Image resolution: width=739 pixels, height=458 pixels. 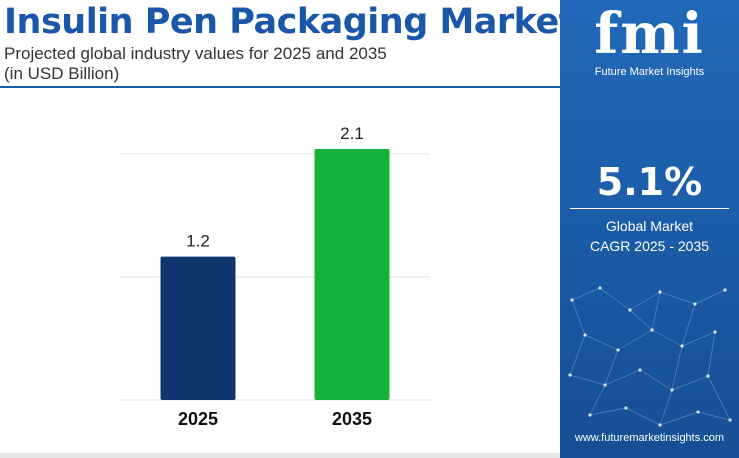 I want to click on sidebar-divider, so click(x=649, y=208).